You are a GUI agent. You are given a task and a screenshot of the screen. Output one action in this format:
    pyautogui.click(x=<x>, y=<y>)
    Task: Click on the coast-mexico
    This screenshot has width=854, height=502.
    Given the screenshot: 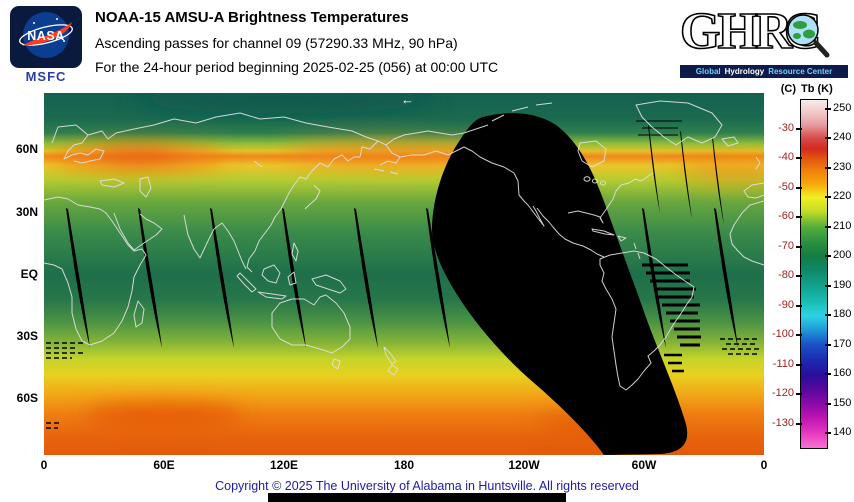 What is the action you would take?
    pyautogui.click(x=570, y=232)
    